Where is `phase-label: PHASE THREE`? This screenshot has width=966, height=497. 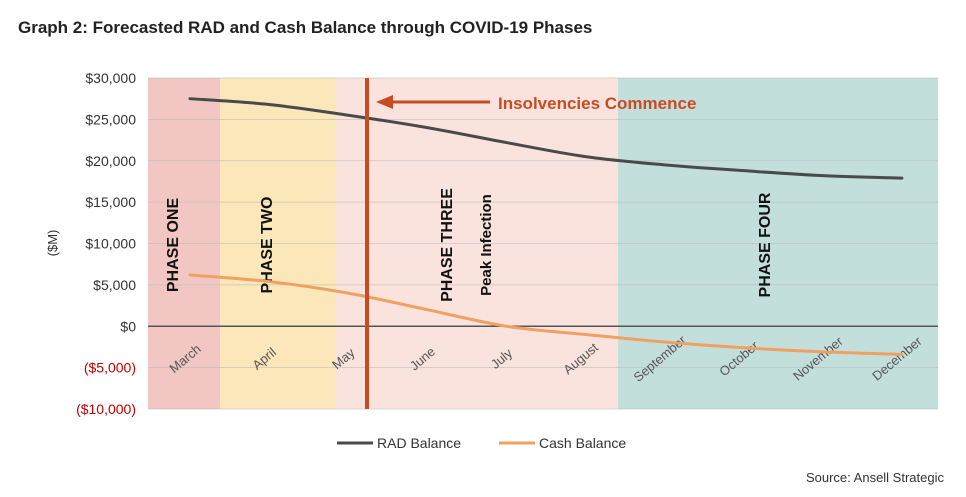 phase-label: PHASE THREE is located at coordinates (447, 245).